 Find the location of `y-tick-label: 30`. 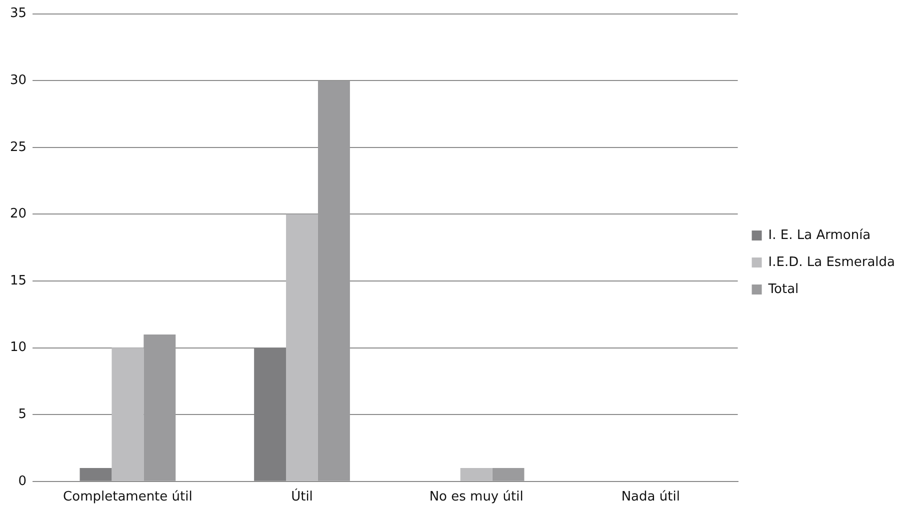

y-tick-label: 30 is located at coordinates (18, 80).